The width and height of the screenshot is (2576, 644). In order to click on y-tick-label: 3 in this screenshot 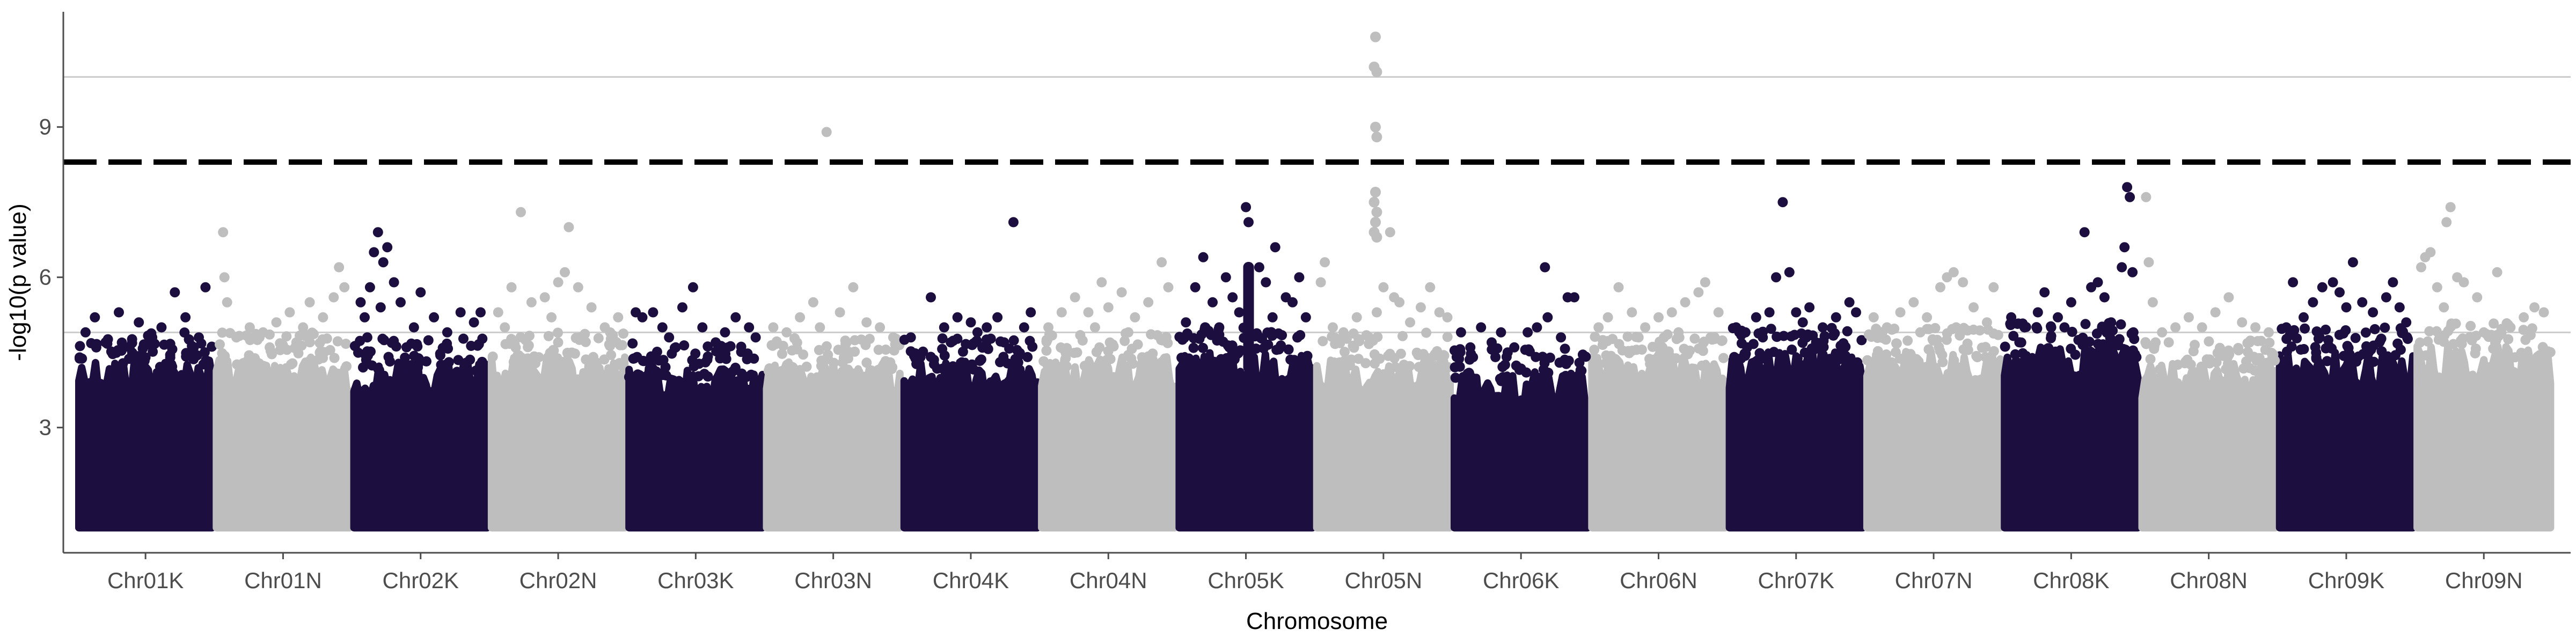, I will do `click(45, 427)`.